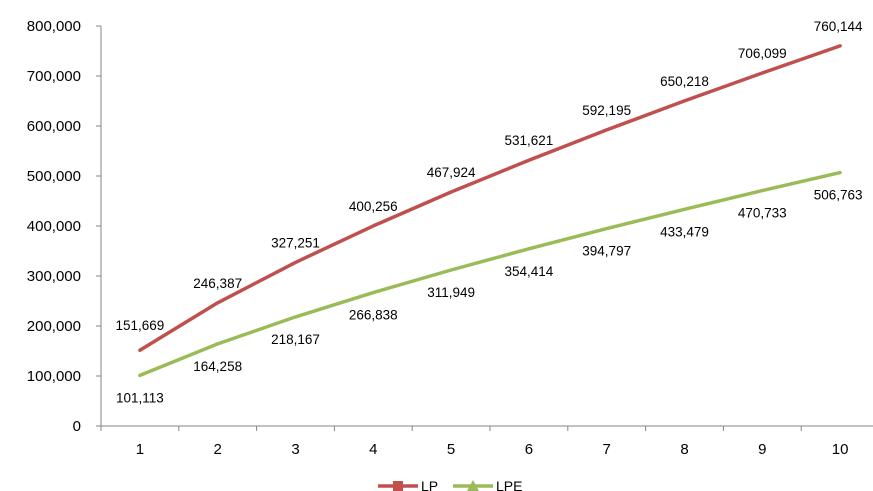 The width and height of the screenshot is (873, 491). I want to click on data-label-lp: 467,924, so click(451, 172).